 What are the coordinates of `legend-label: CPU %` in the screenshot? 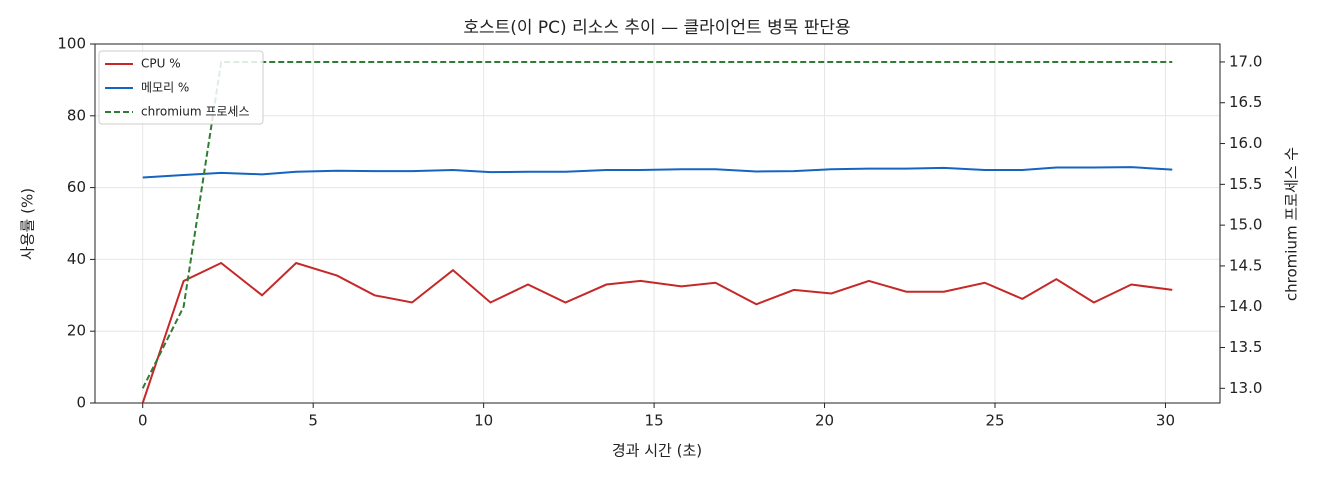 It's located at (161, 64).